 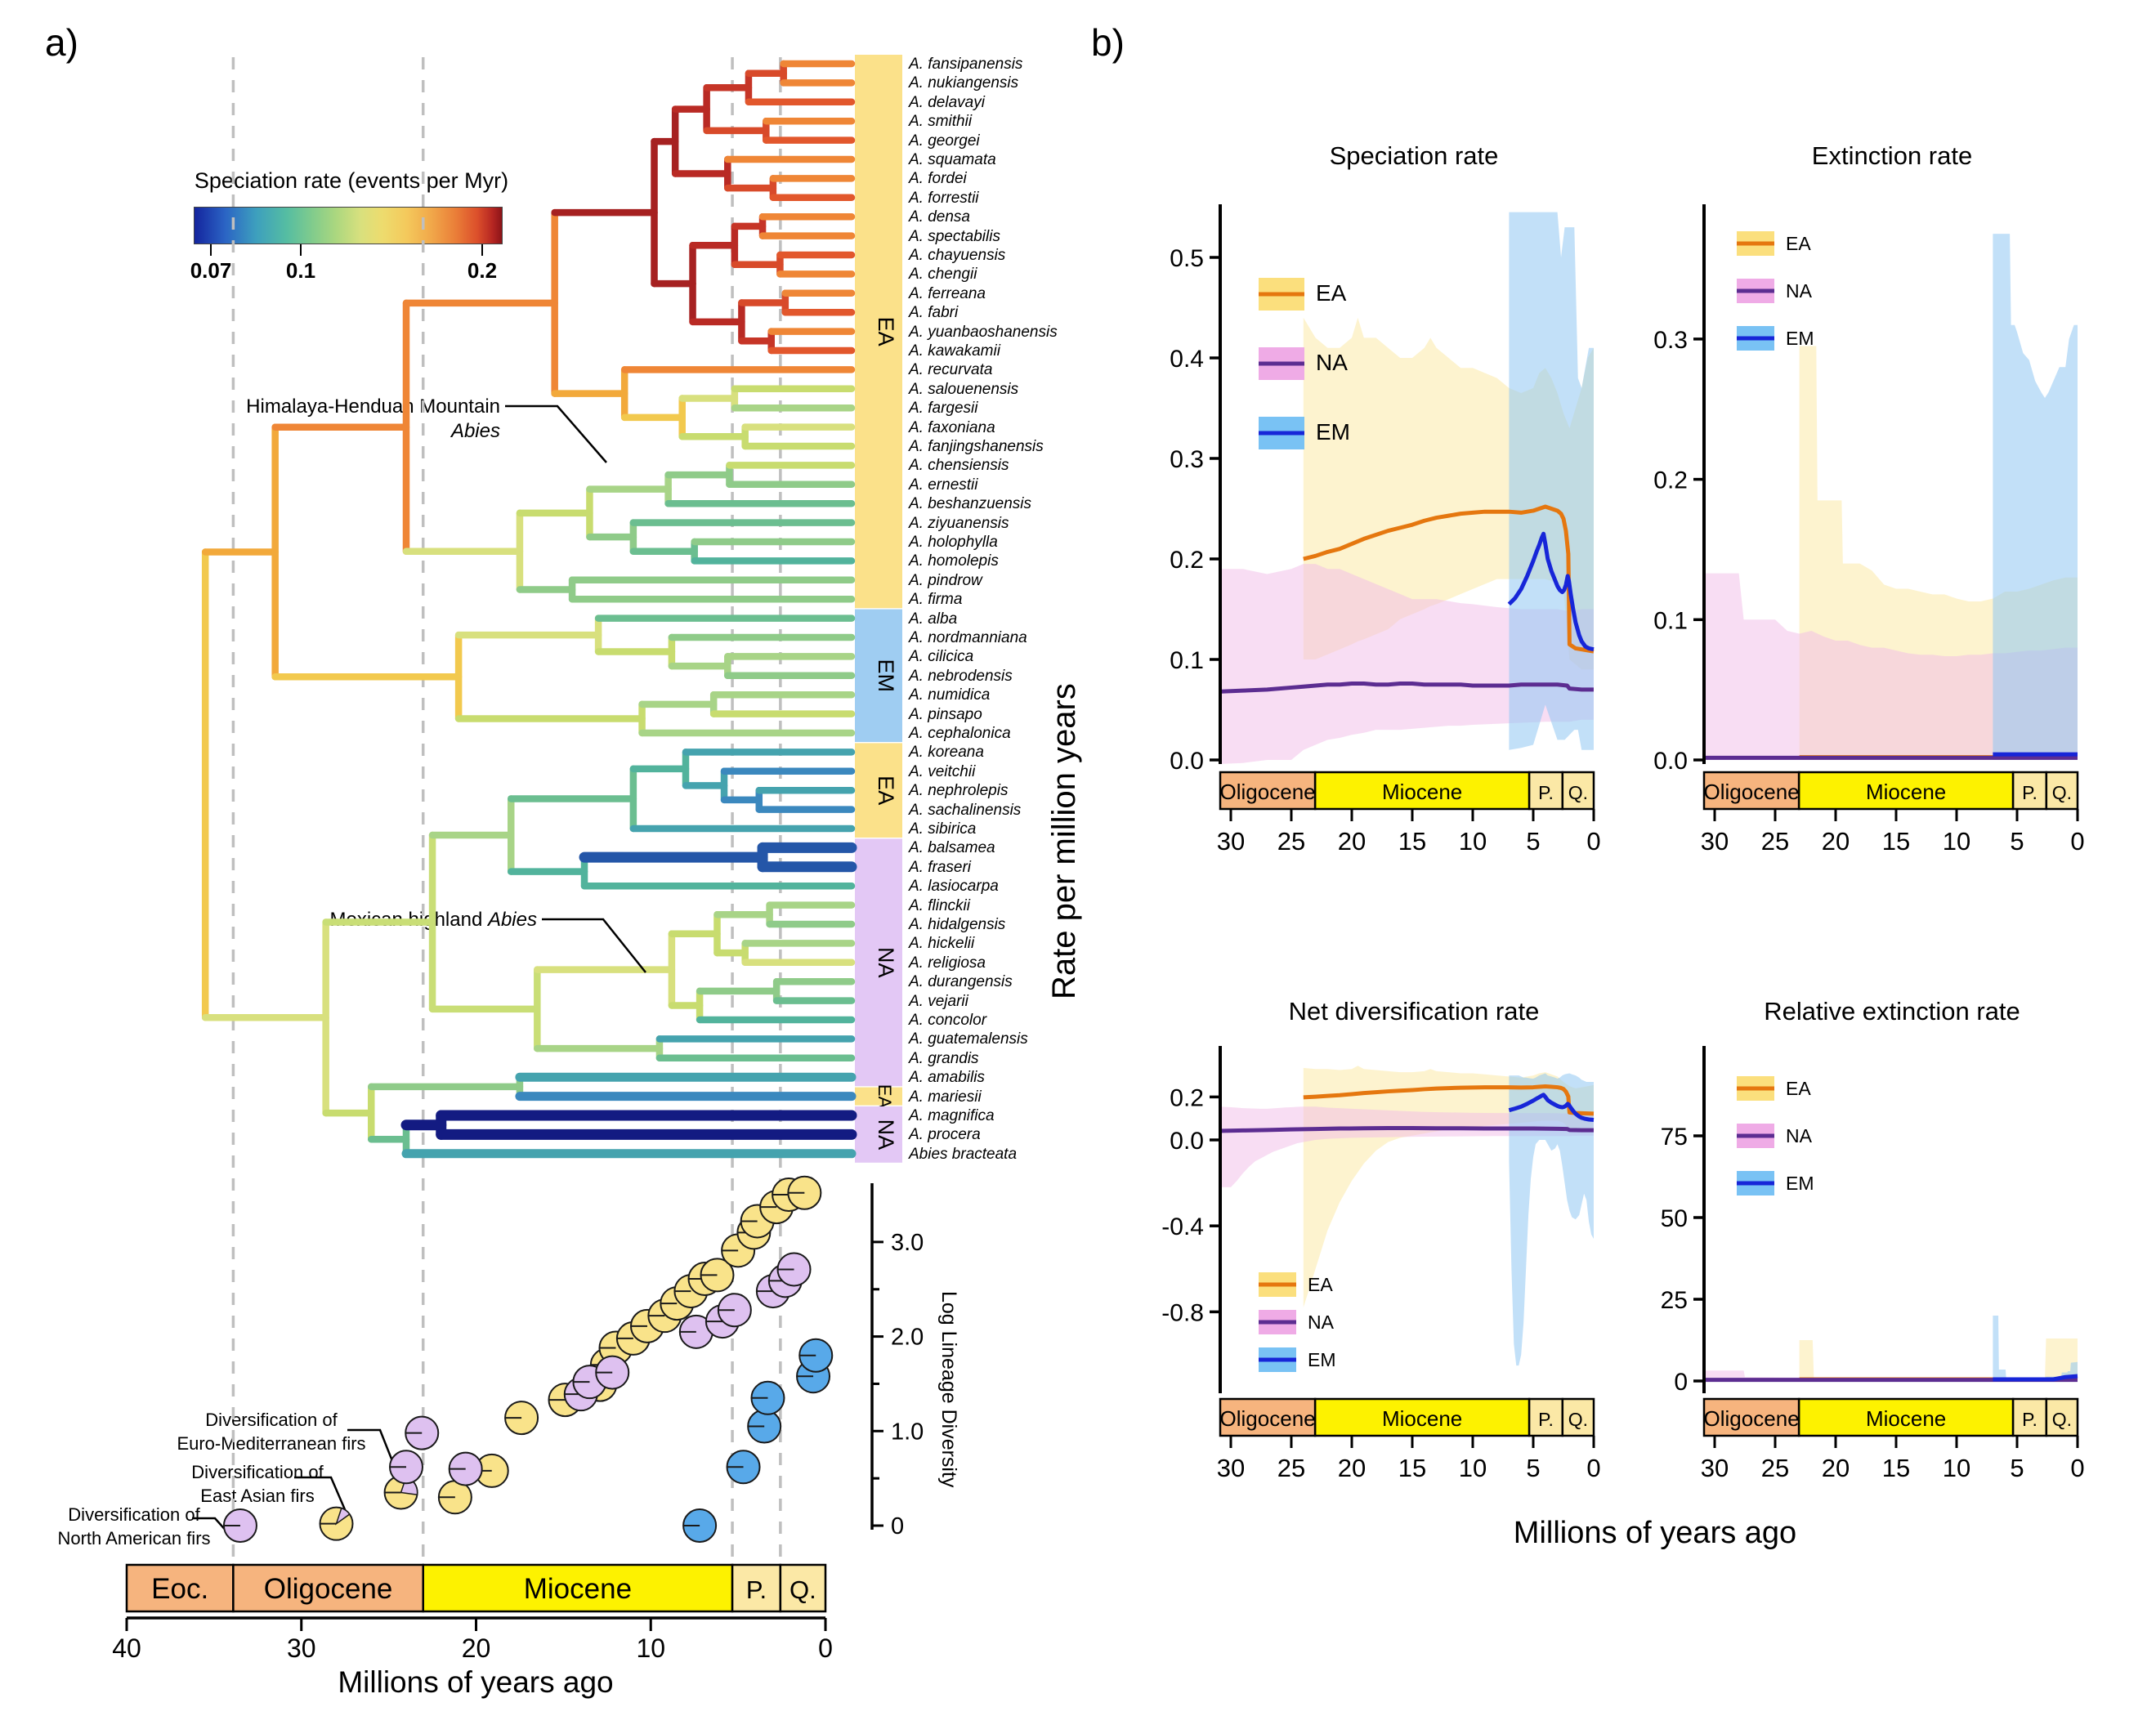 What do you see at coordinates (944, 198) in the screenshot?
I see `species-label: A. forrestii` at bounding box center [944, 198].